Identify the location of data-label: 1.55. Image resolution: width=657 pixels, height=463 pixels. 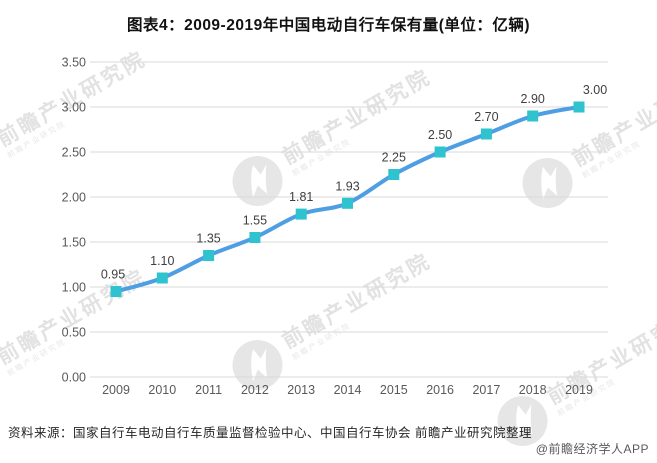
(255, 221).